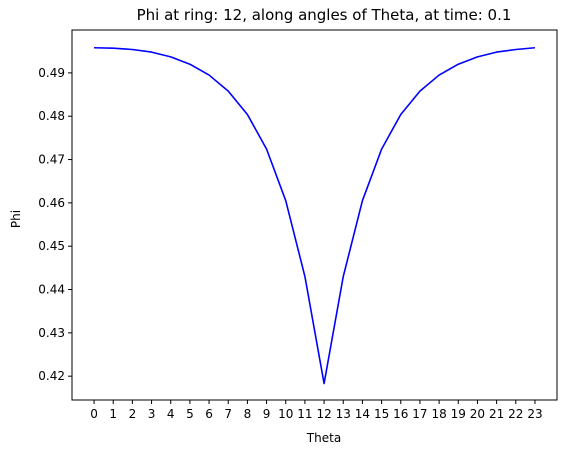 This screenshot has width=576, height=455. I want to click on y-axis: 0.42 0.43 0.44 0.45 0.46 0.47 0.48 0.49, so click(55, 224).